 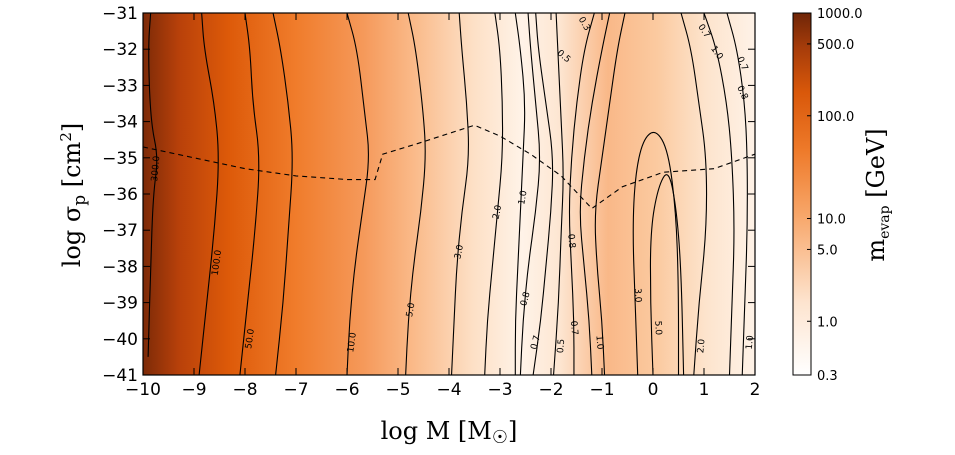 I want to click on contour-label: 10.0, so click(x=352, y=343).